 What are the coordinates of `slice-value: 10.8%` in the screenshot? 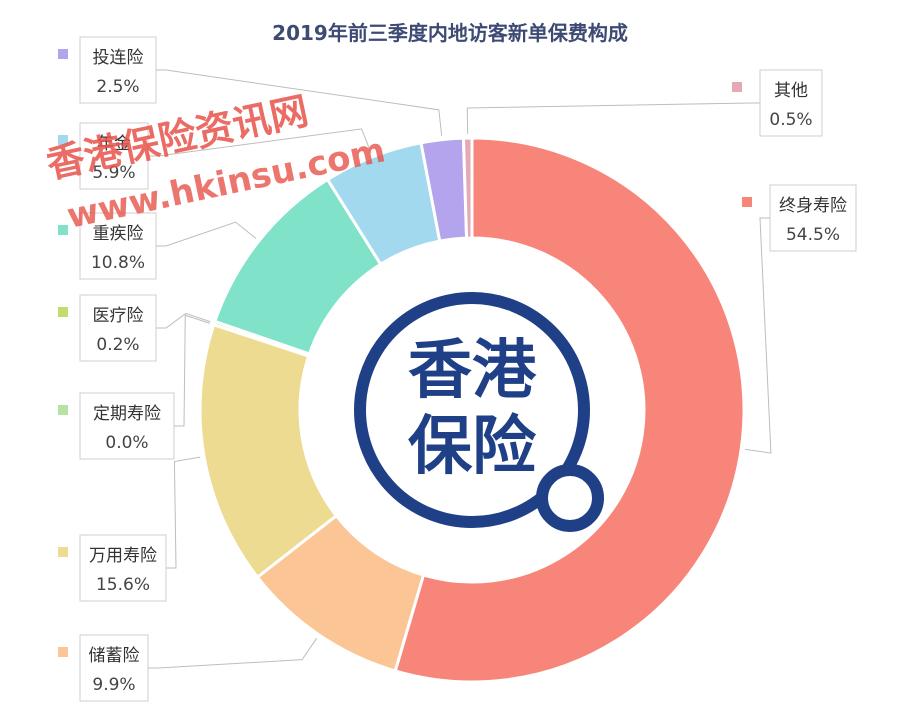 It's located at (118, 263).